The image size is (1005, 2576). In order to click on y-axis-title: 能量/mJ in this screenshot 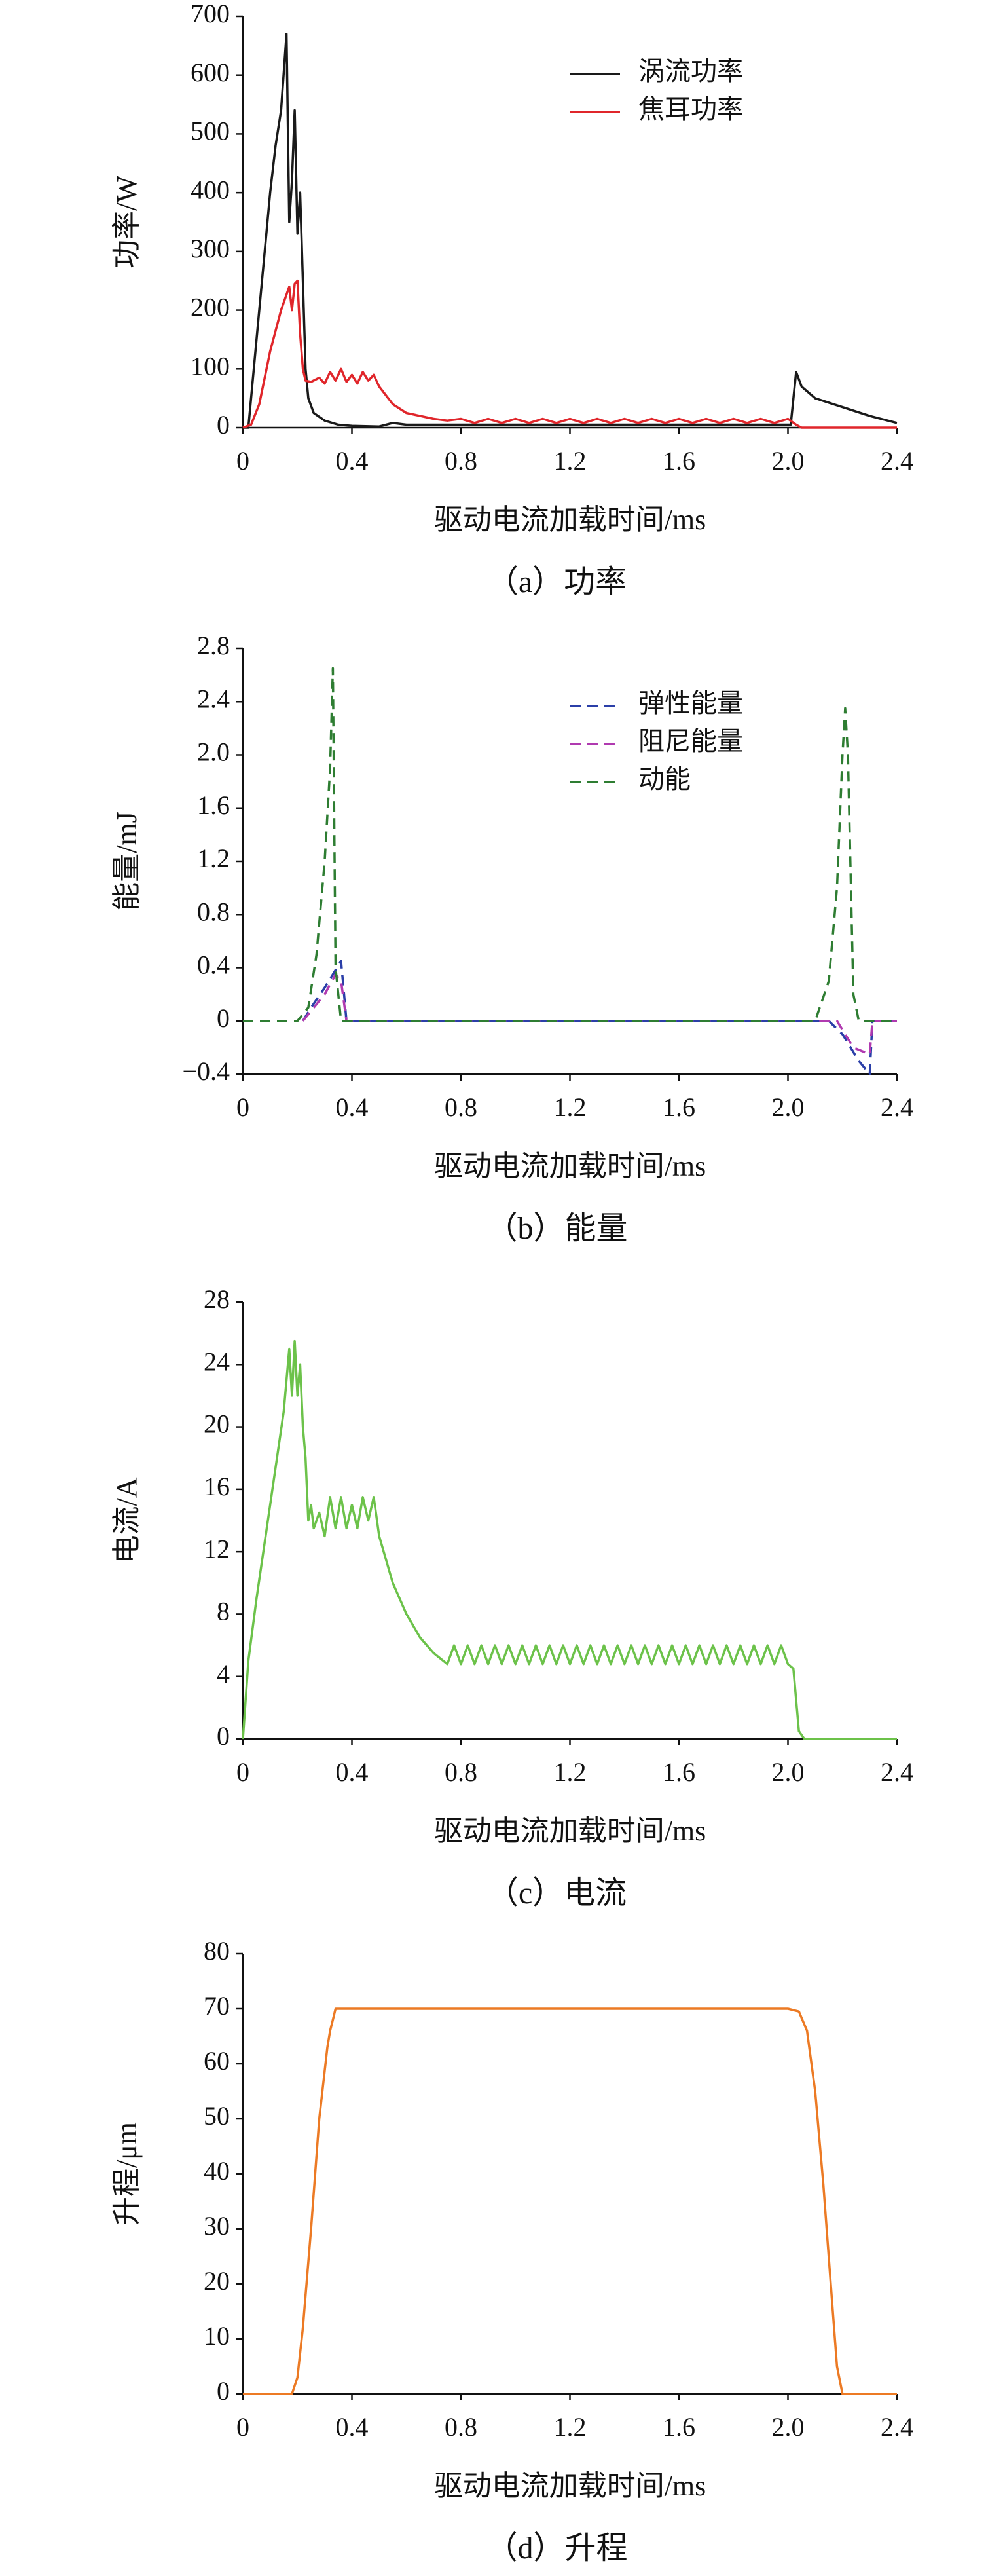, I will do `click(127, 861)`.